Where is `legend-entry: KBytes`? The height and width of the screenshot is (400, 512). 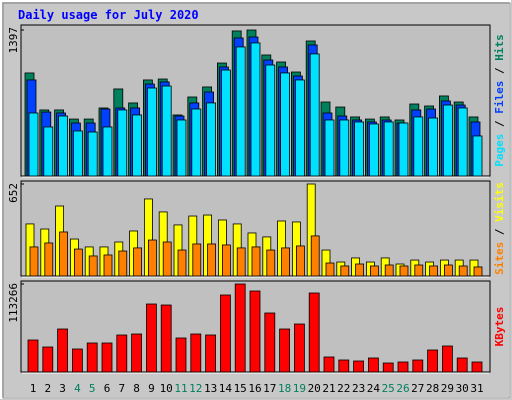
legend-entry: KBytes is located at coordinates (499, 327).